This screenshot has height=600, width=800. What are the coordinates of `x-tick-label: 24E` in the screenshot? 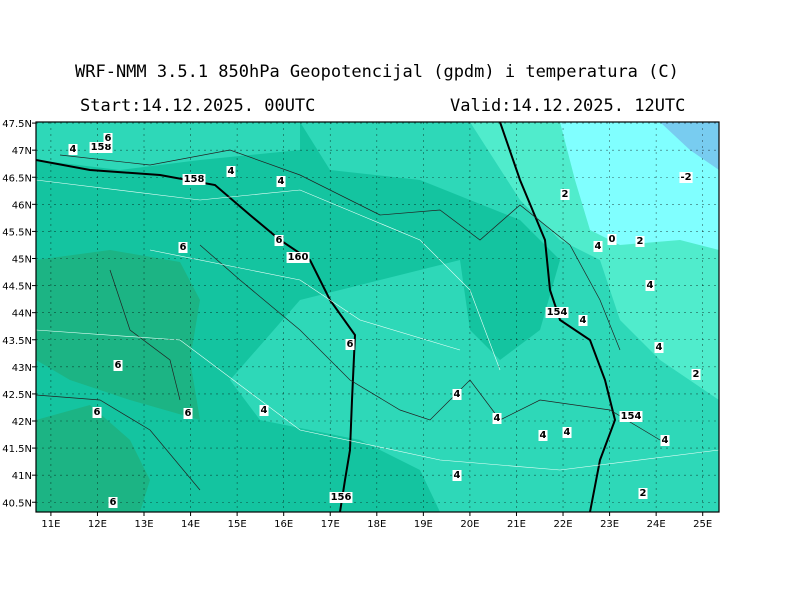 It's located at (656, 524).